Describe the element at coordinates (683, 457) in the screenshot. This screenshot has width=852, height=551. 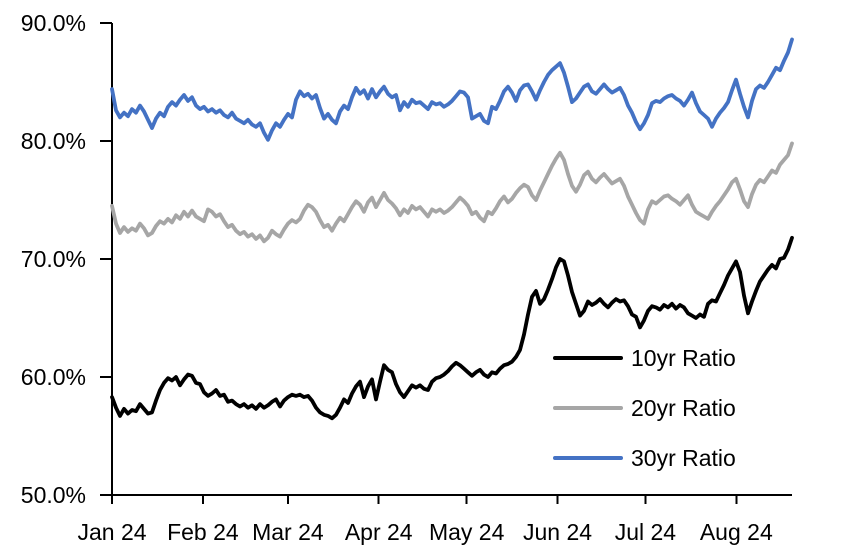
I see `legend-label: 30yr Ratio` at that location.